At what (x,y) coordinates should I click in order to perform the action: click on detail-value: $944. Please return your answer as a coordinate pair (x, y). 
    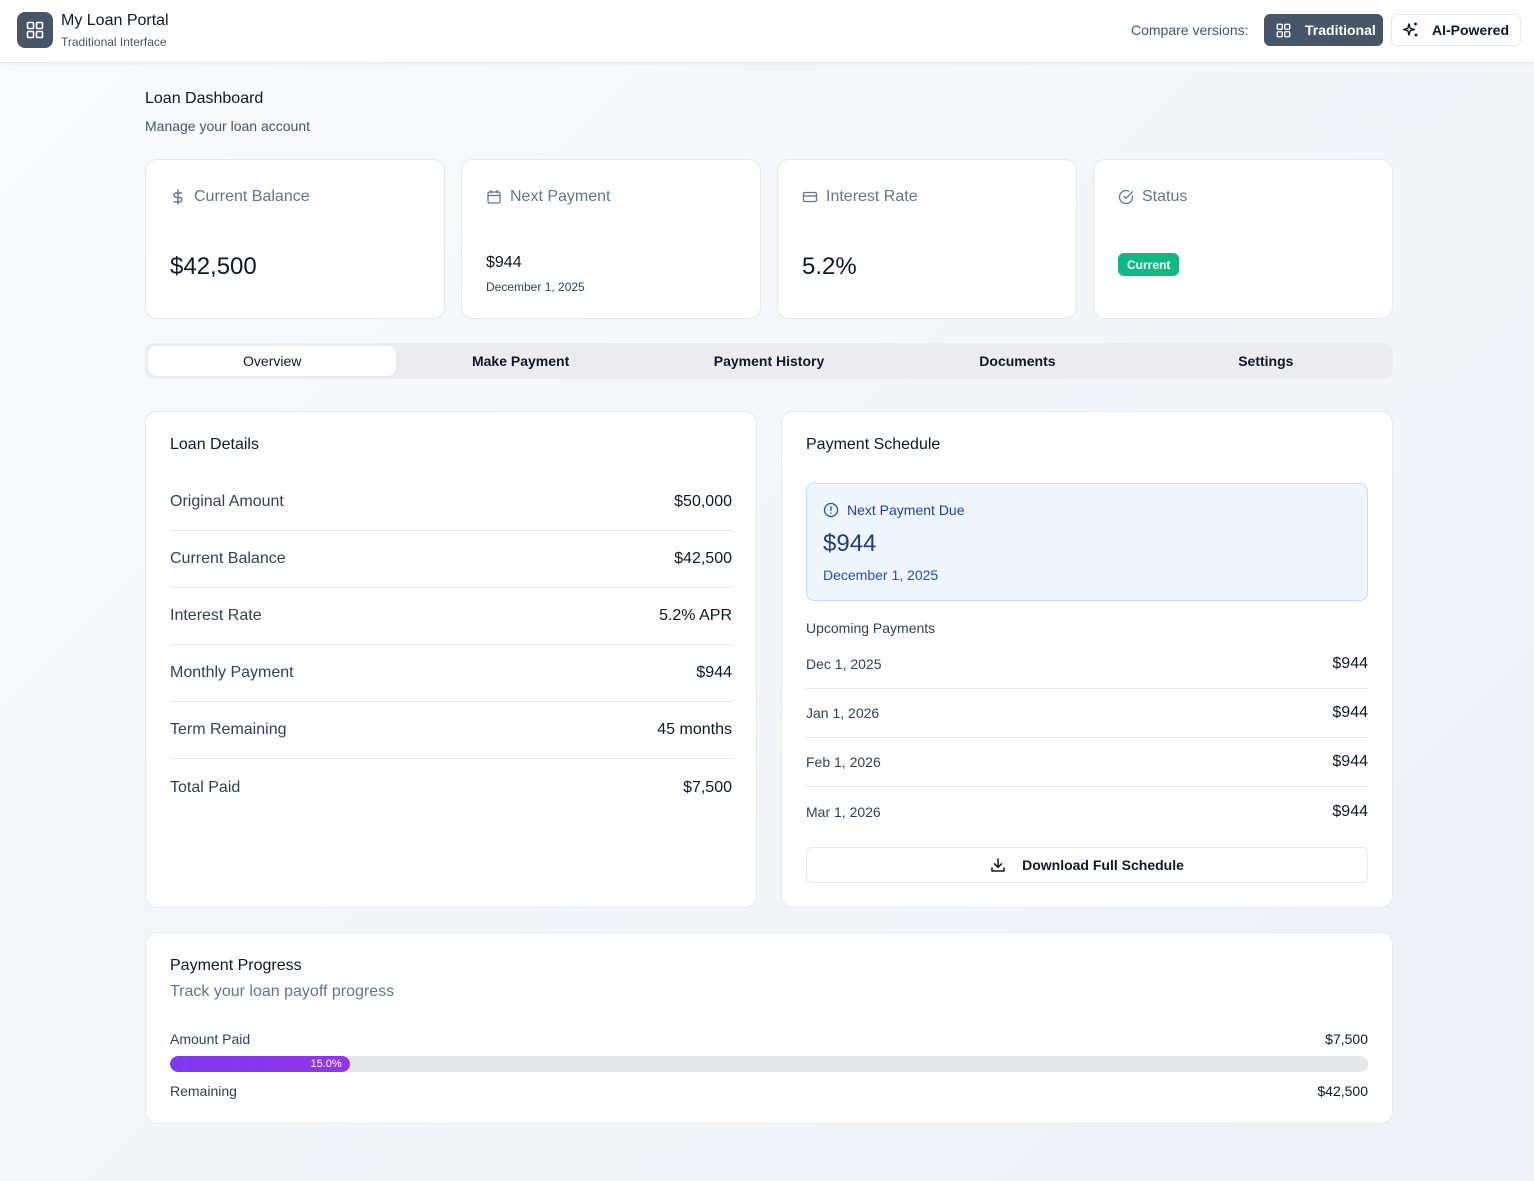
    Looking at the image, I should click on (714, 672).